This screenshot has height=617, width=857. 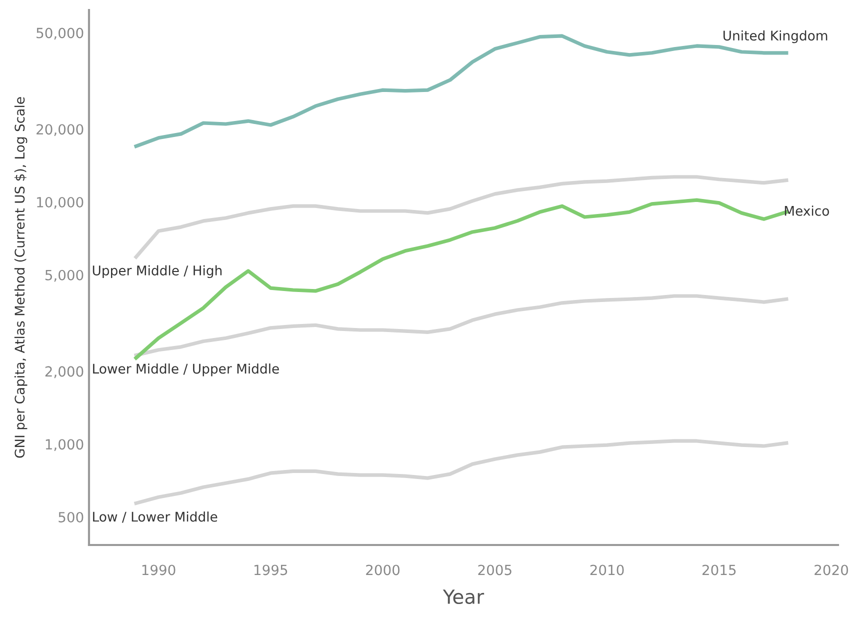 What do you see at coordinates (607, 570) in the screenshot?
I see `x-tick-label: 2010` at bounding box center [607, 570].